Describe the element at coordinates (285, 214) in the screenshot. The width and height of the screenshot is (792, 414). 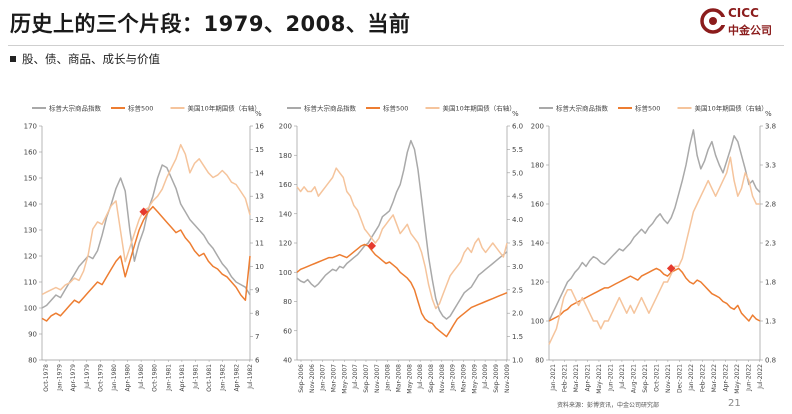
I see `left-tick-label: 140` at that location.